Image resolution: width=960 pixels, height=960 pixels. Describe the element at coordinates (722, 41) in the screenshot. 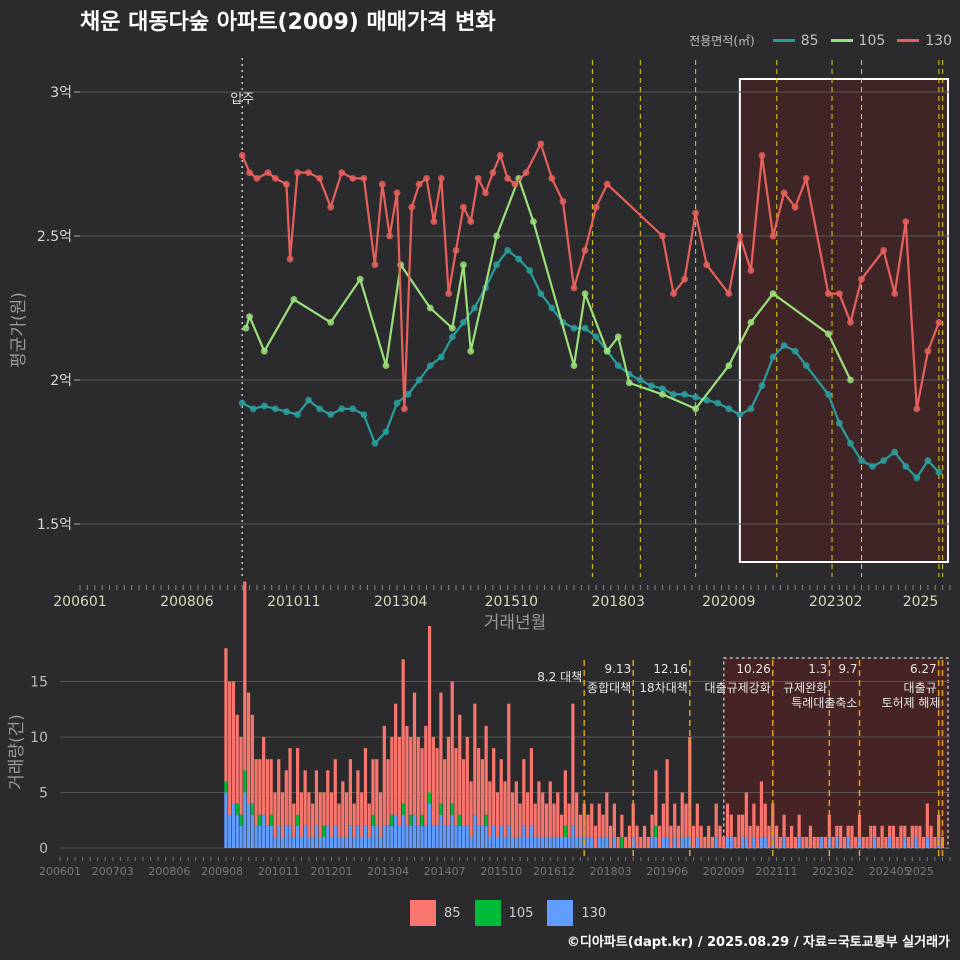

I see `legend-title: 전용면적(㎡)` at that location.